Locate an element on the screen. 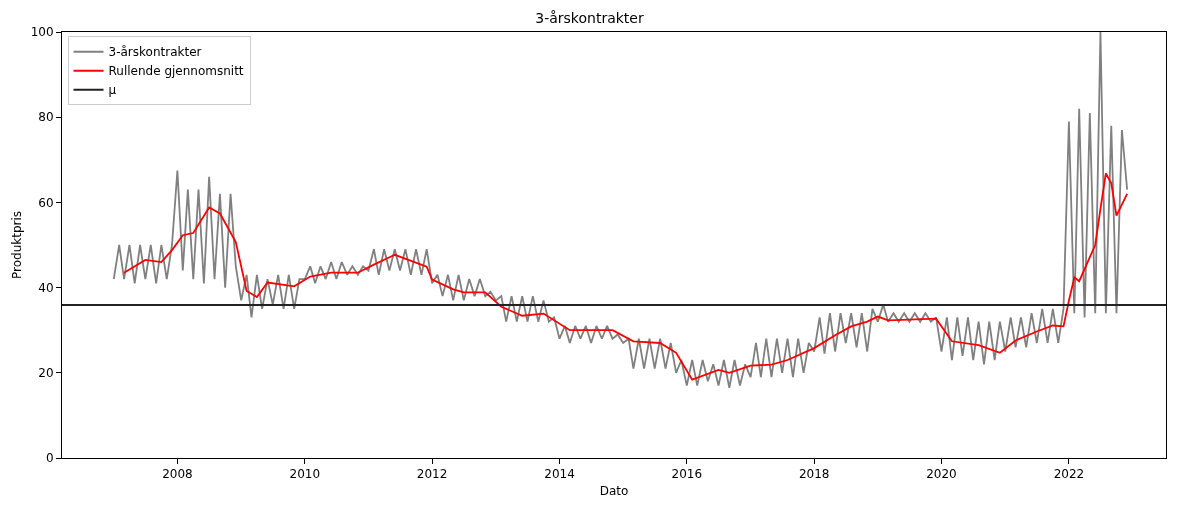 The height and width of the screenshot is (508, 1179). x-axis-title: Dato is located at coordinates (614, 491).